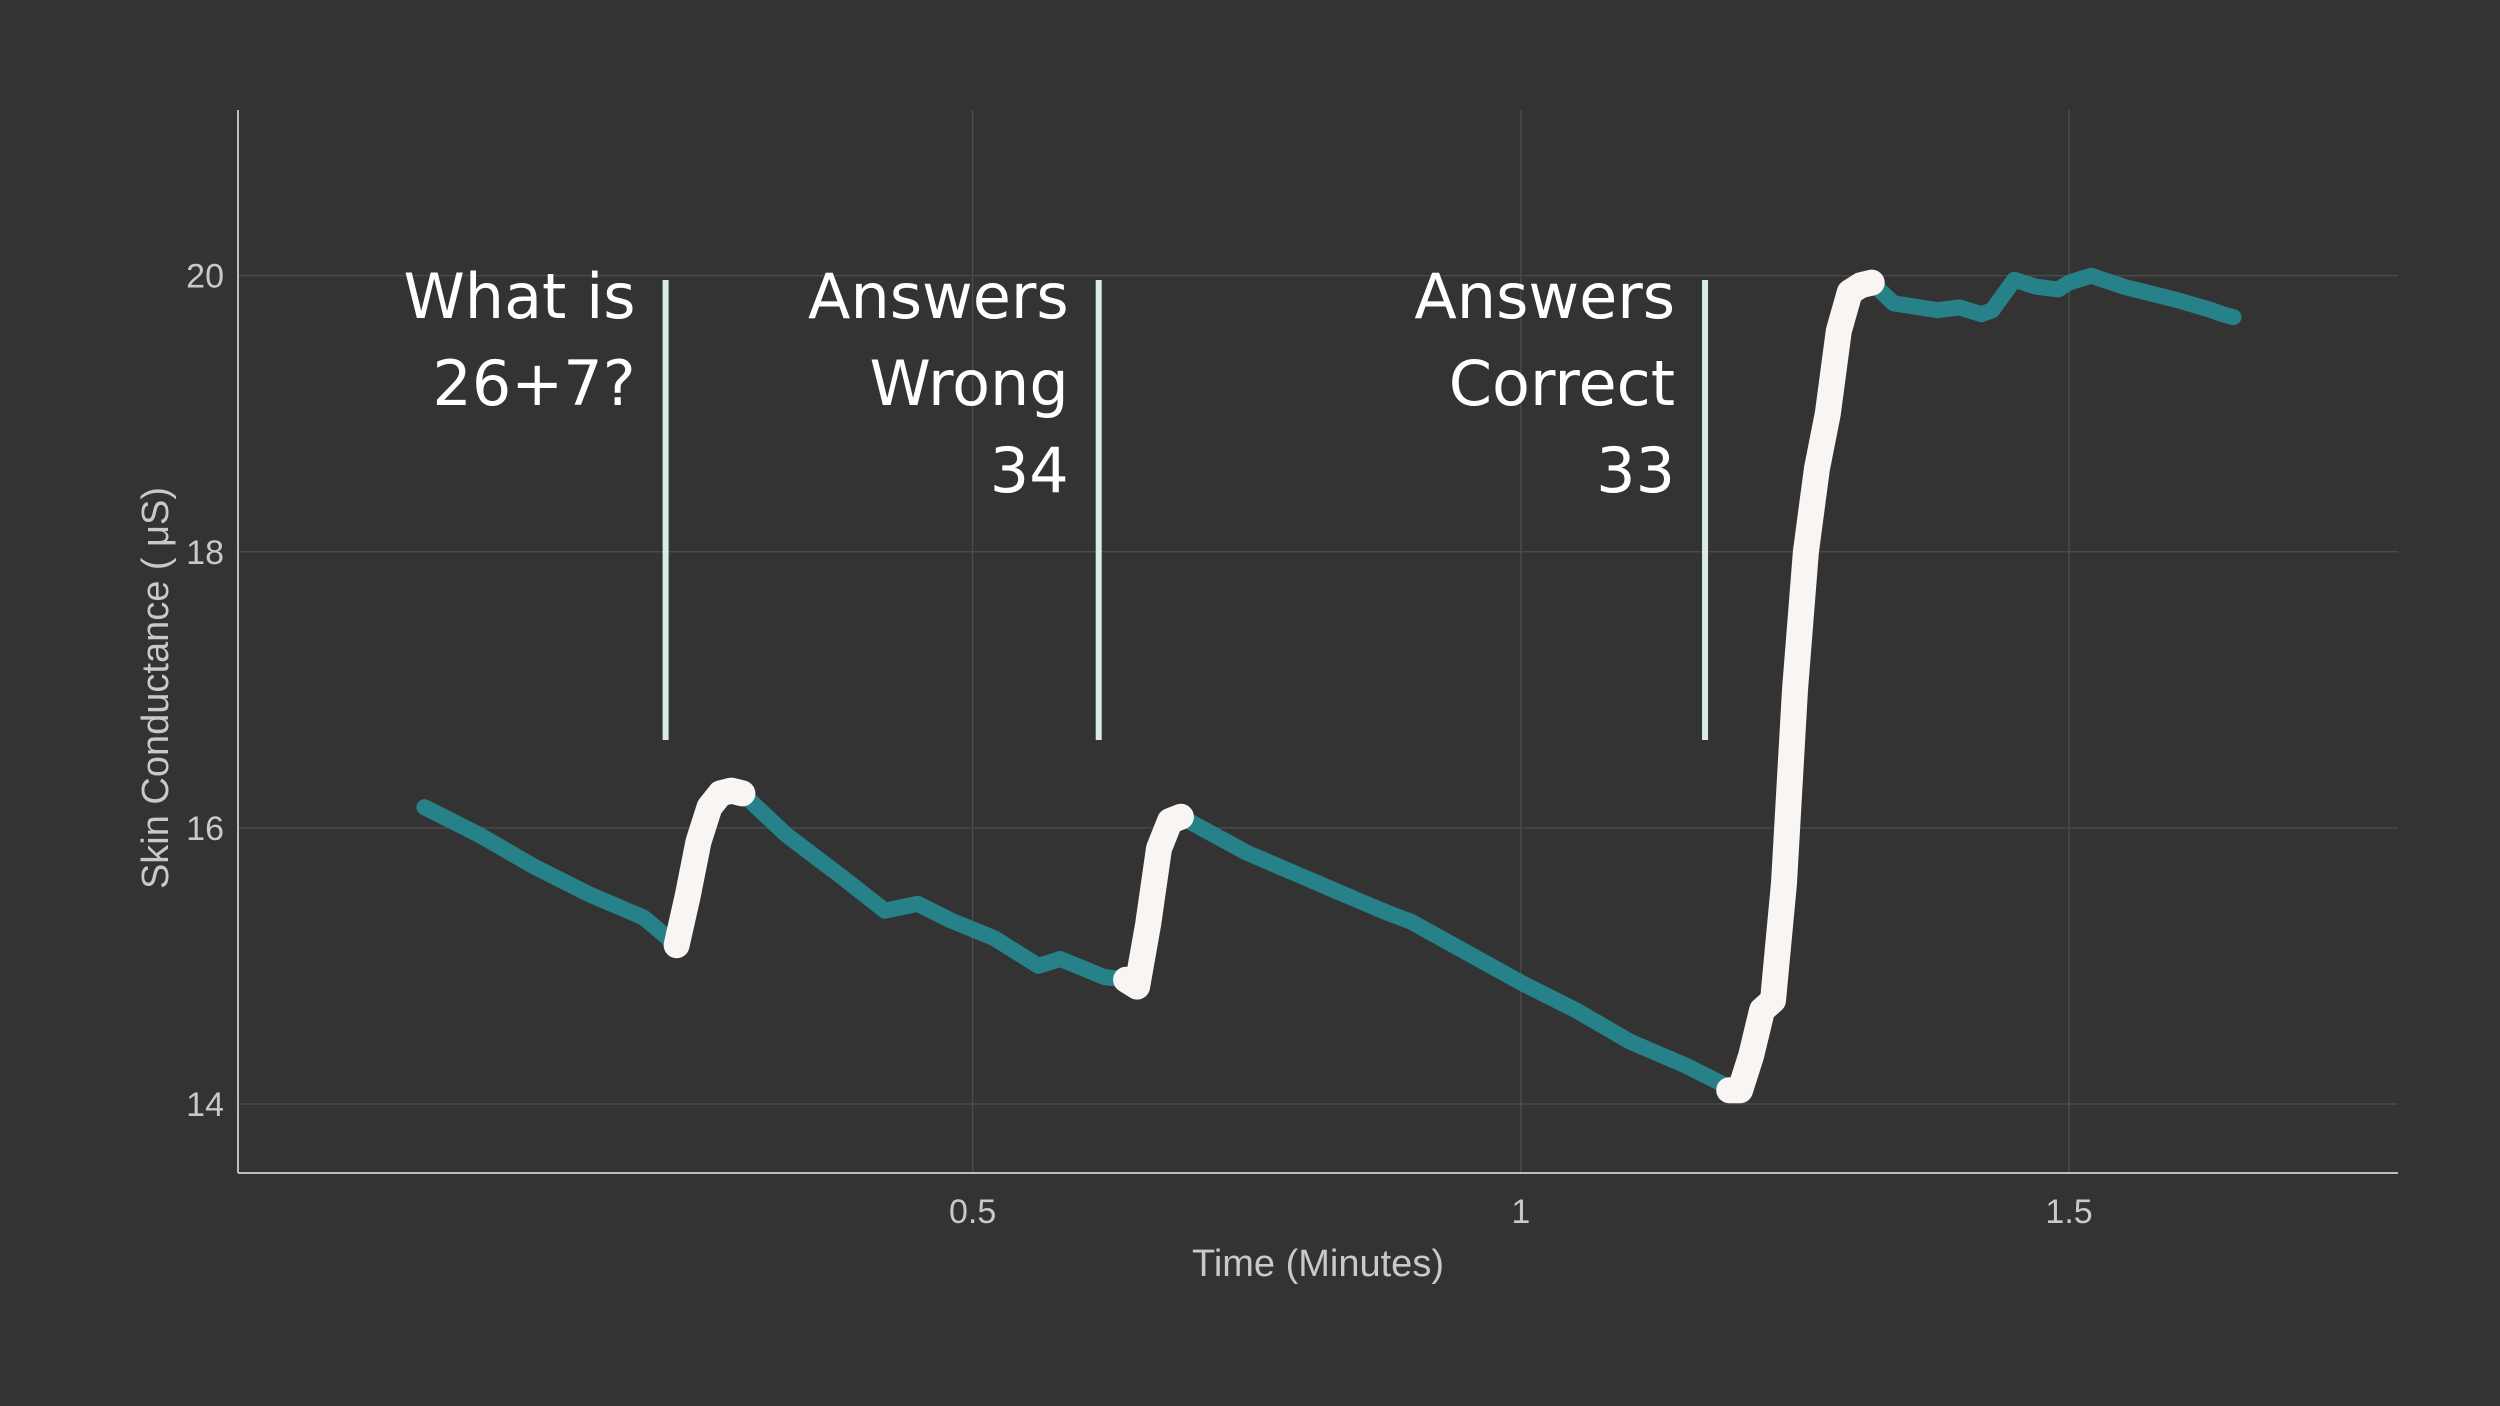  What do you see at coordinates (205, 553) in the screenshot?
I see `y-tick-label: 18` at bounding box center [205, 553].